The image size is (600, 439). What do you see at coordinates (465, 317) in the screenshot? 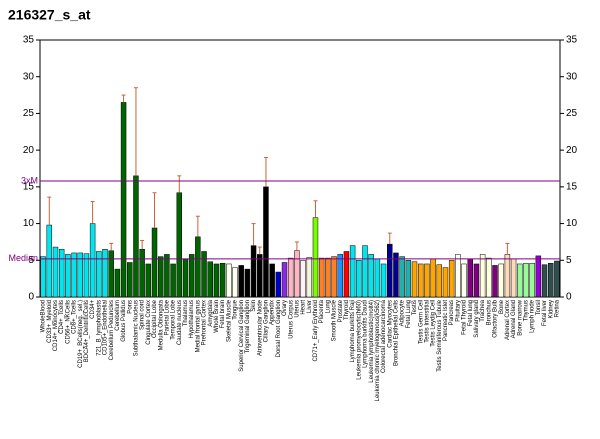
I see `x-tick-label: Fetal Thyroid` at bounding box center [465, 317].